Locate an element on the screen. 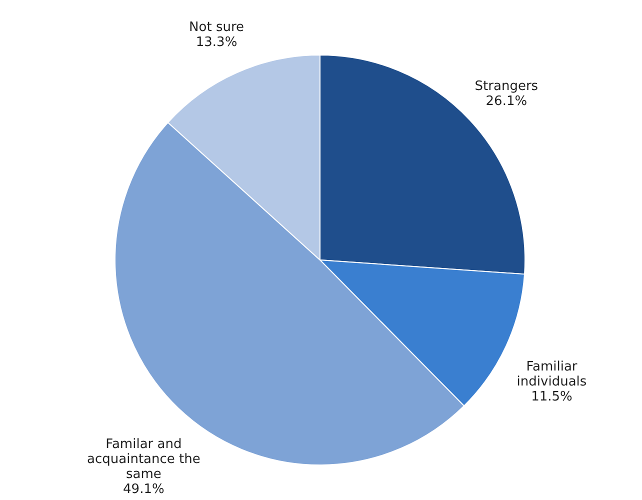 This screenshot has width=642, height=500. slice-label: Familar and acquaintance the same is located at coordinates (143, 459).